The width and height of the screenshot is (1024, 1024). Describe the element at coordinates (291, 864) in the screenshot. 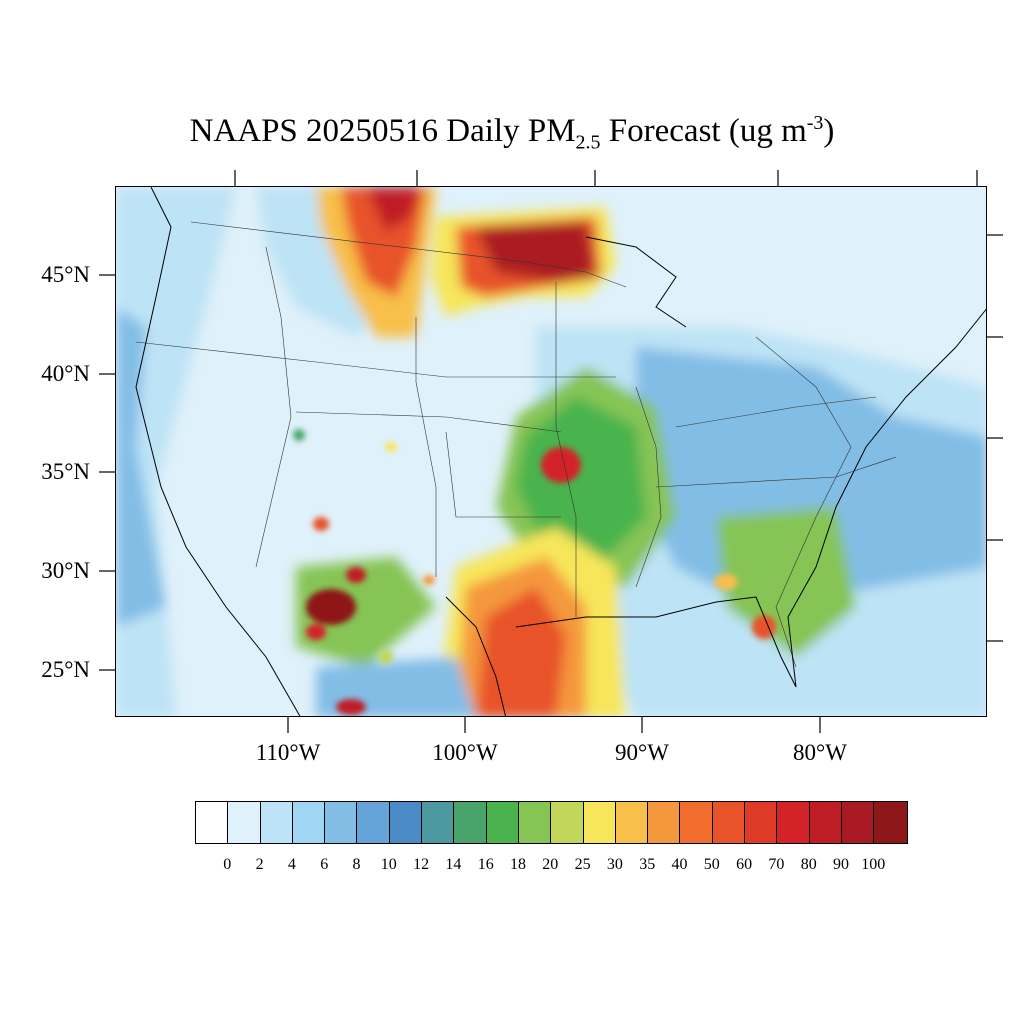

I see `colorbar-label: 4` at that location.